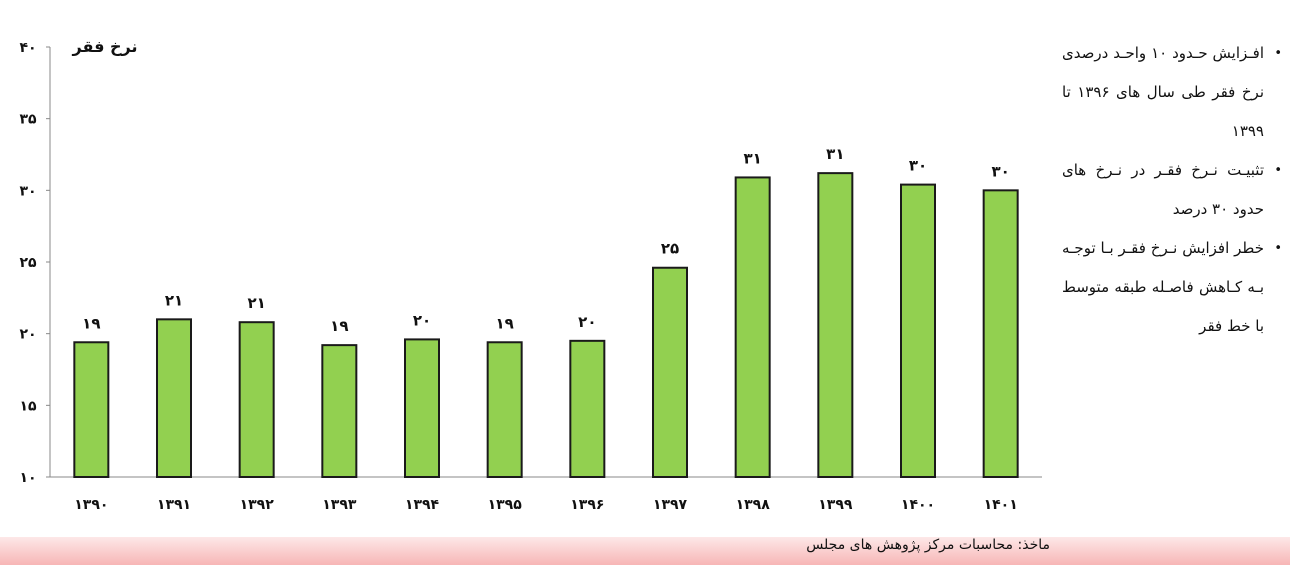 Image resolution: width=1290 pixels, height=565 pixels. Describe the element at coordinates (753, 505) in the screenshot. I see `x-tick-label: ۱۳۹۸` at that location.